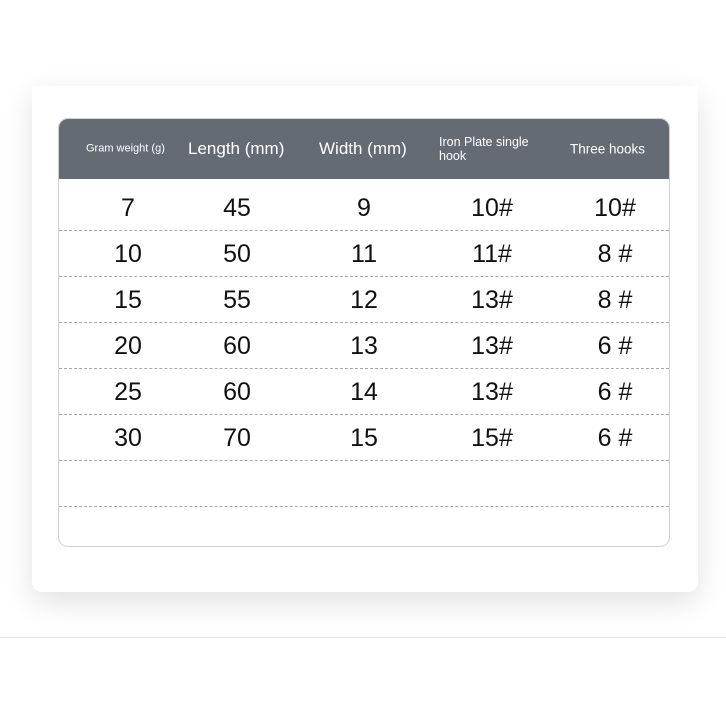 Image resolution: width=726 pixels, height=726 pixels. Describe the element at coordinates (237, 208) in the screenshot. I see `cell-length: 45` at that location.